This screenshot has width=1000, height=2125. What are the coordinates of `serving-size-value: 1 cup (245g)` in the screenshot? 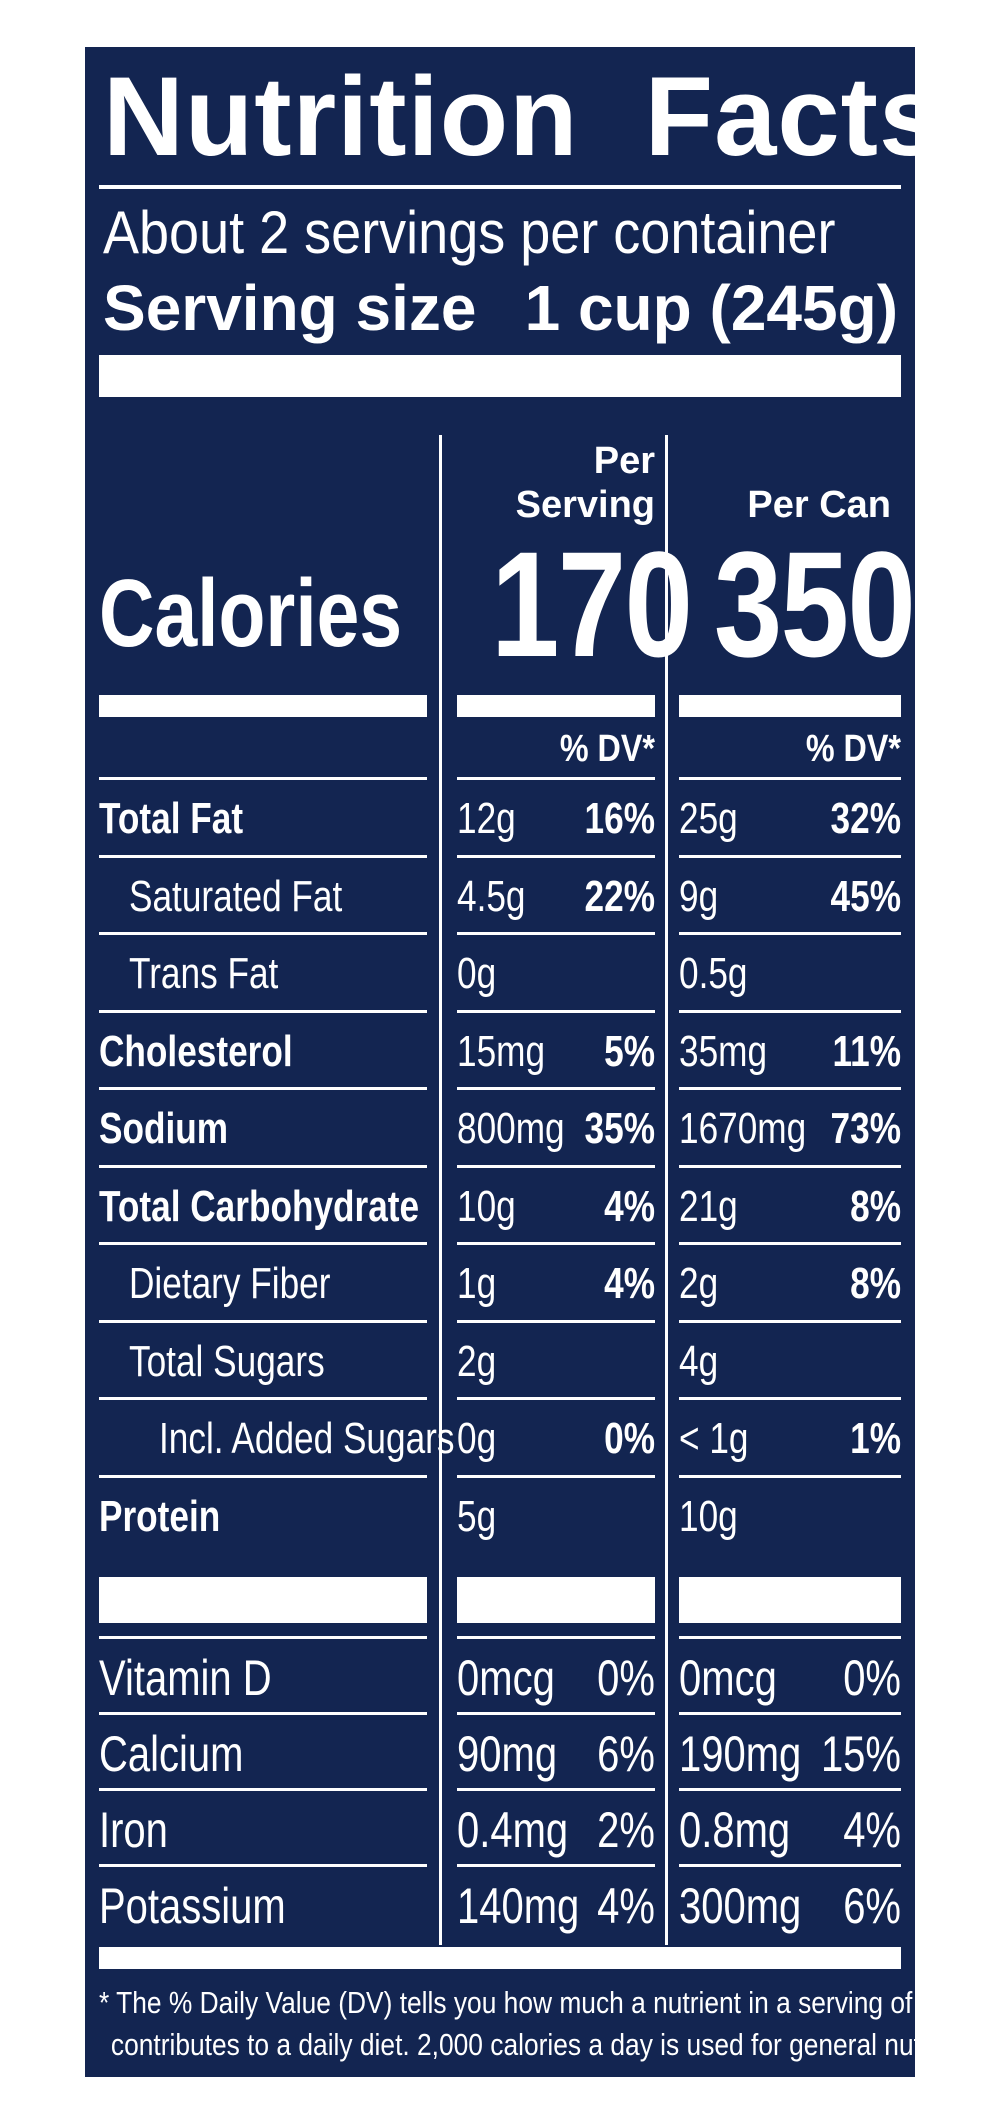 It's located at (711, 308).